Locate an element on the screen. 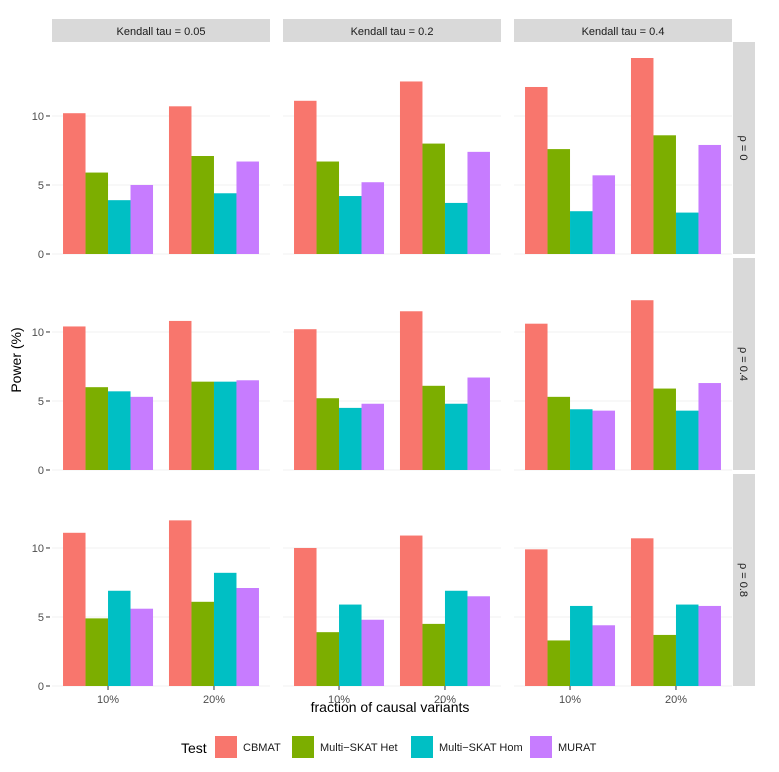  column-strip-label: Kendall tau = 0.4 is located at coordinates (623, 32).